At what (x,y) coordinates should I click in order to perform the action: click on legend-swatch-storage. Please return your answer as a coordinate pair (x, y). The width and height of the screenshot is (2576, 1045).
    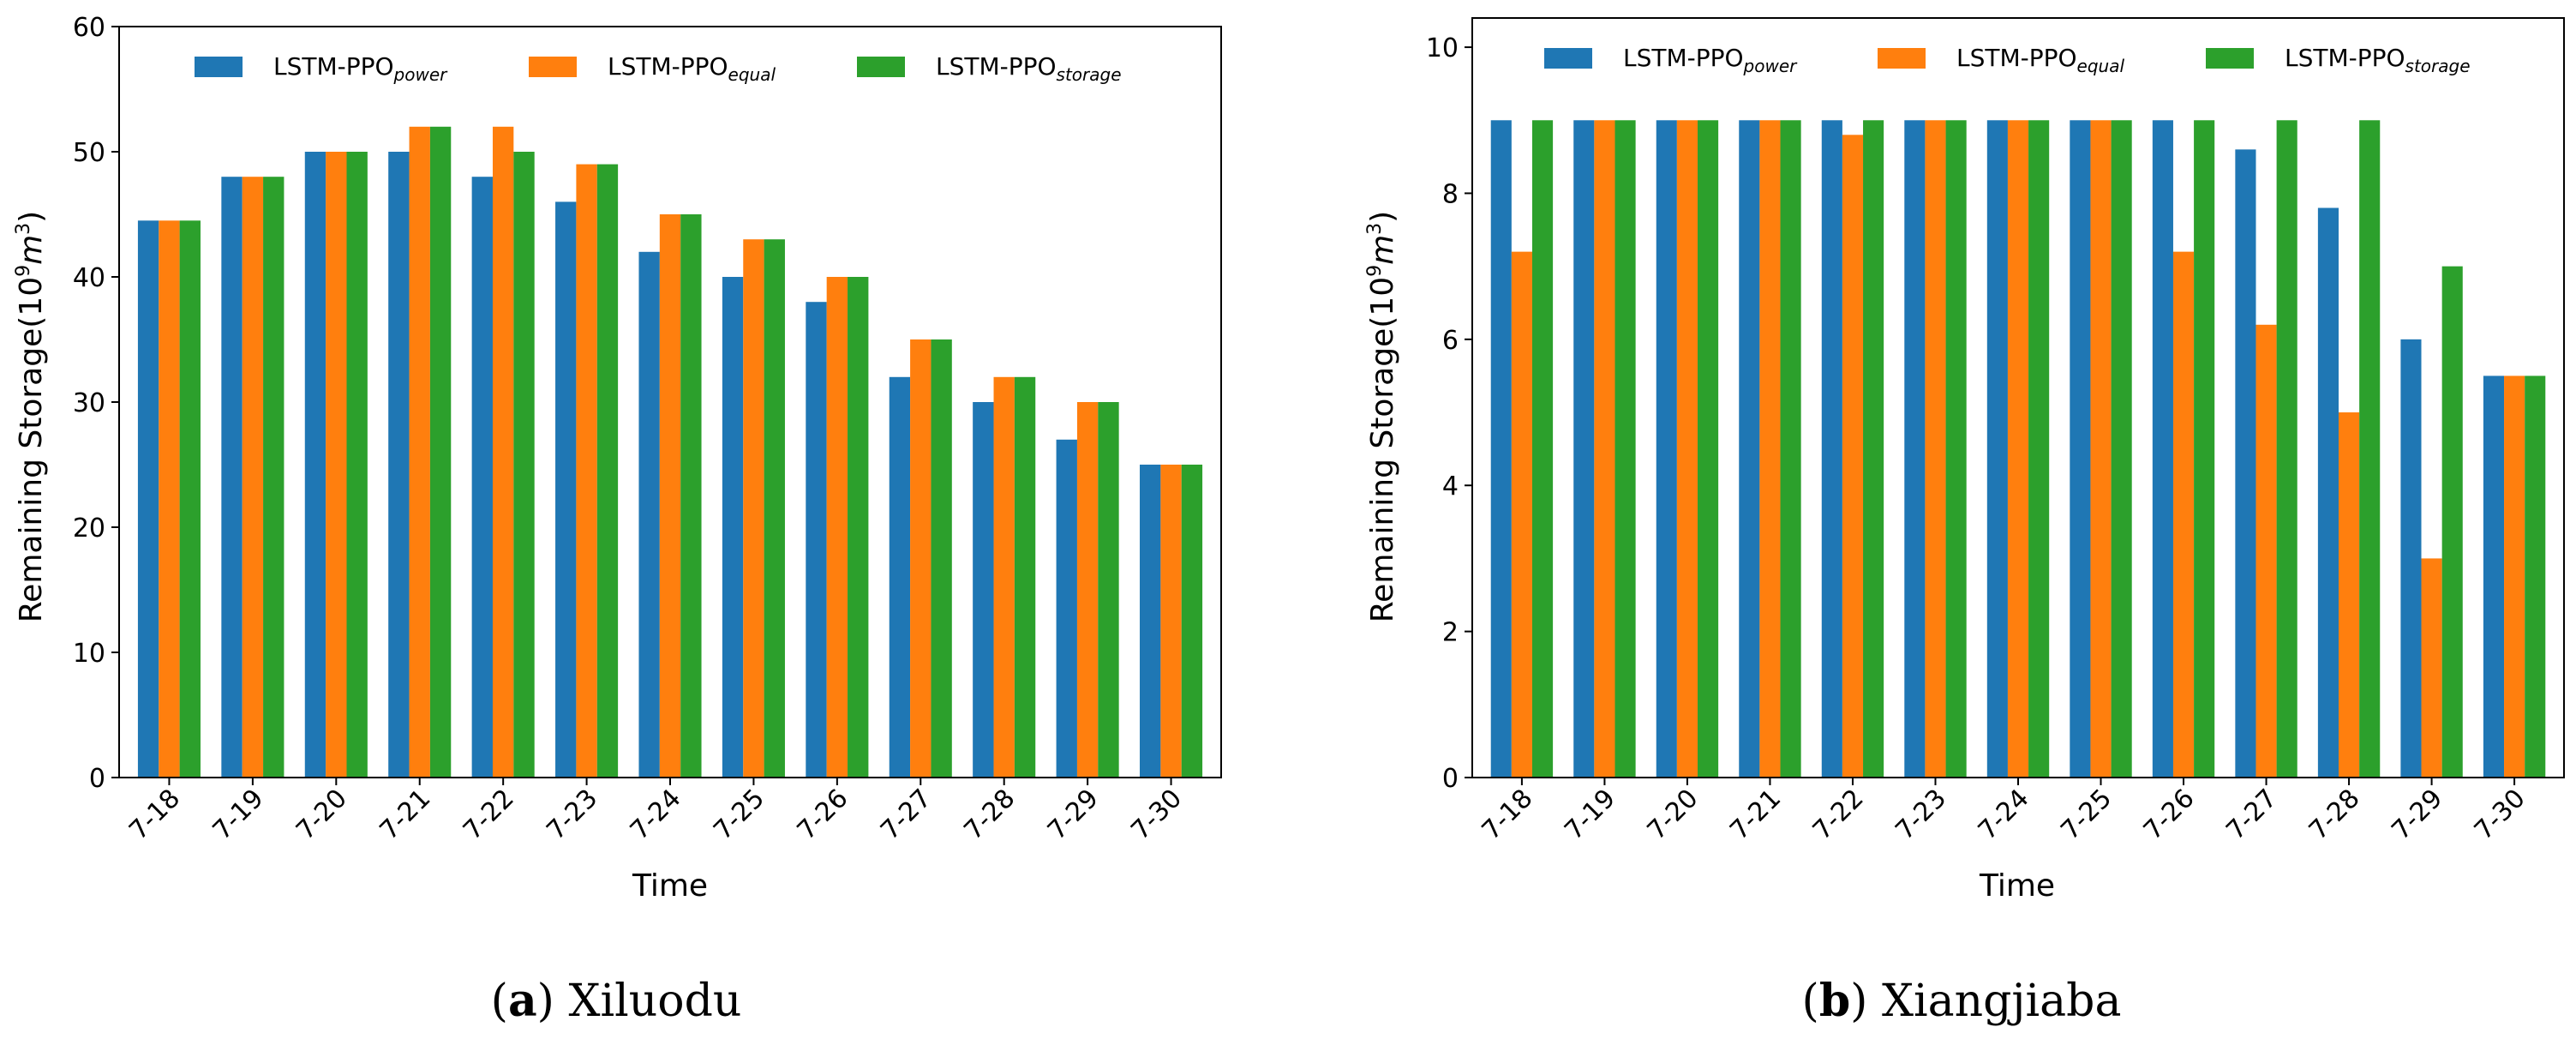
    Looking at the image, I should click on (881, 67).